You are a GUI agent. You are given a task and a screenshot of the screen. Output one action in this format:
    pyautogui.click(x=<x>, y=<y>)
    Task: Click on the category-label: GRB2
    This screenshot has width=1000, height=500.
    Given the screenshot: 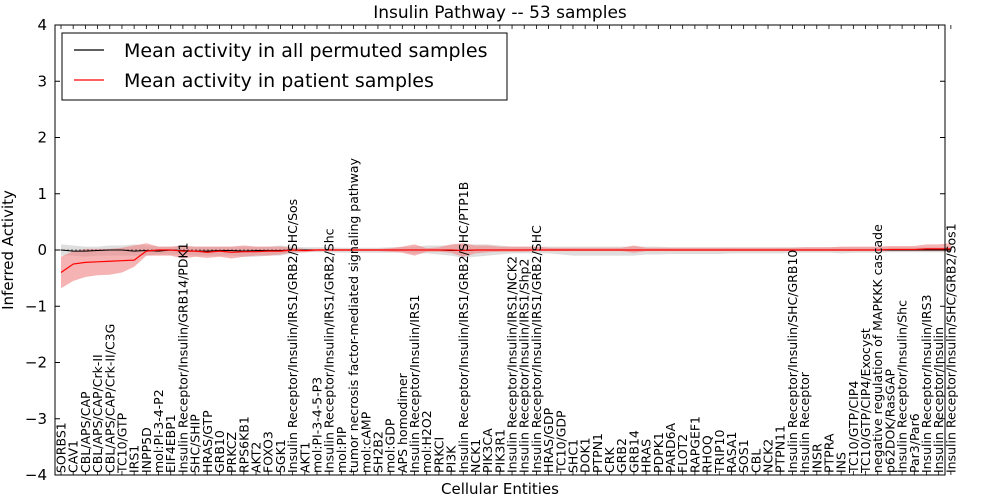 What is the action you would take?
    pyautogui.click(x=621, y=455)
    